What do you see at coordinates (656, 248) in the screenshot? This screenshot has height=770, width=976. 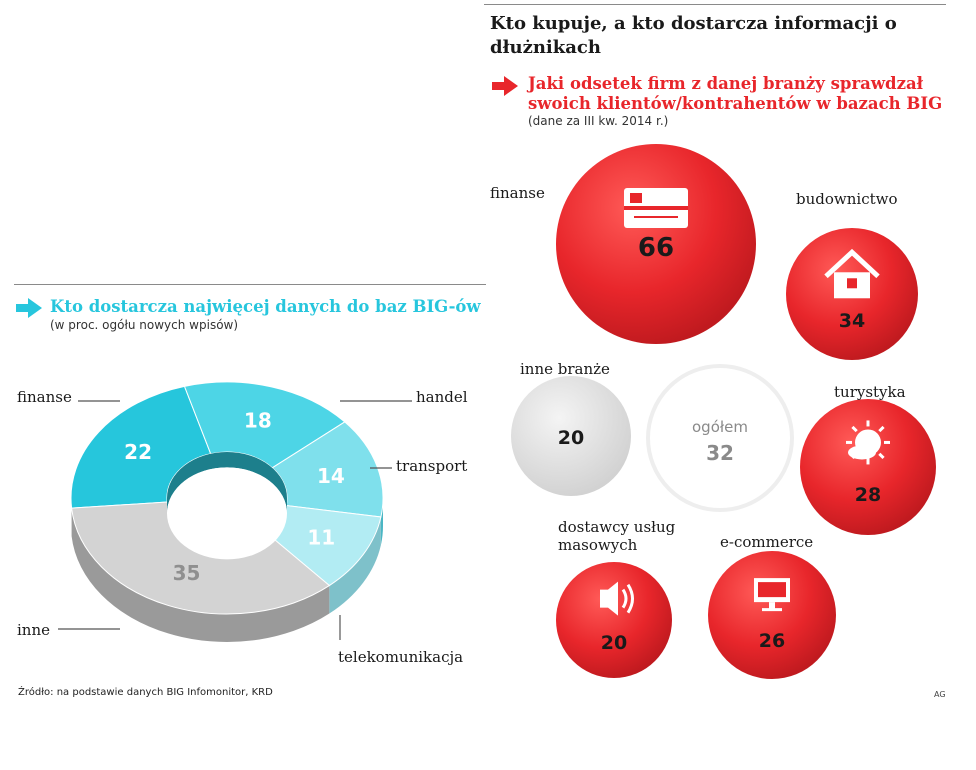 I see `bubble-value-finanse: 66` at bounding box center [656, 248].